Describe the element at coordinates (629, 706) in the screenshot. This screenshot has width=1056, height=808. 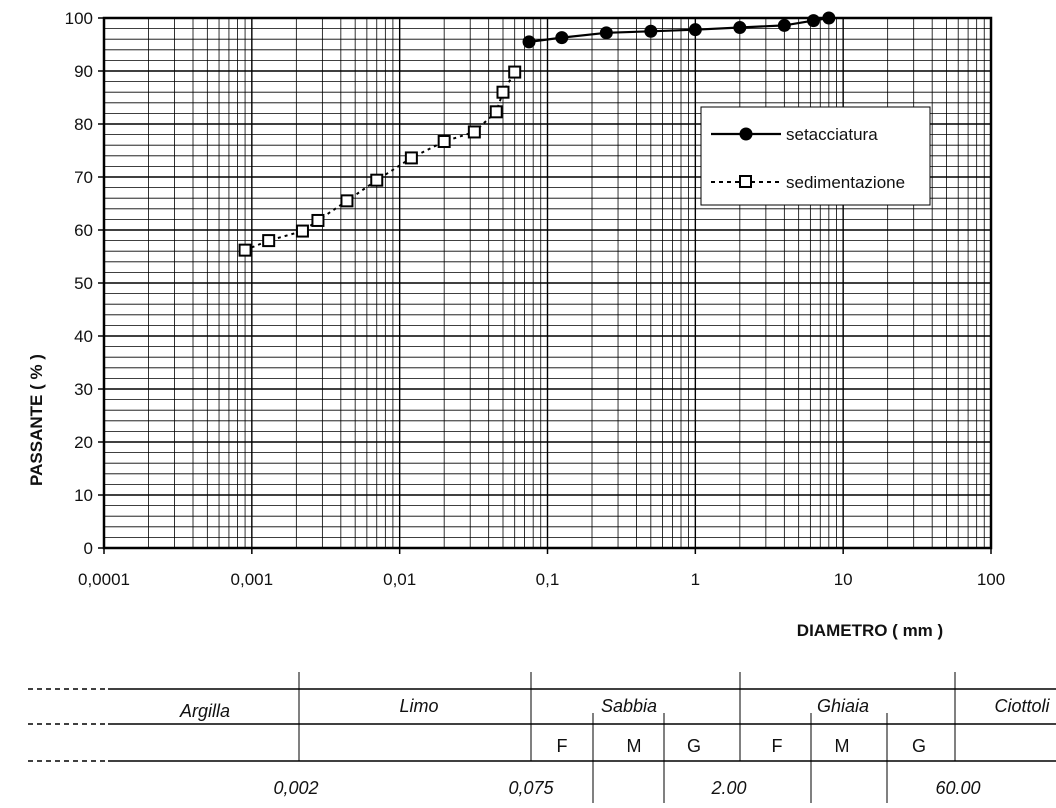
I see `class-label-sabbia: Sabbia` at that location.